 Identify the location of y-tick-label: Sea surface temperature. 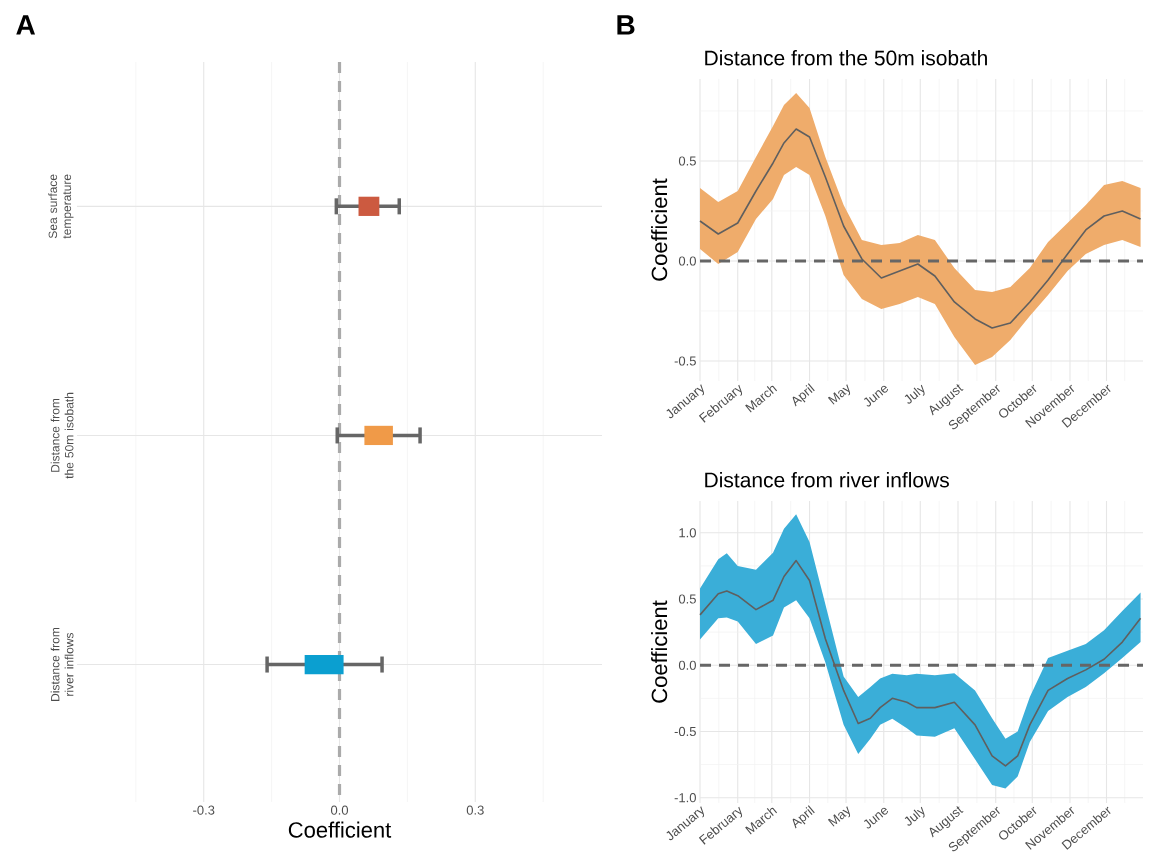
(61, 206).